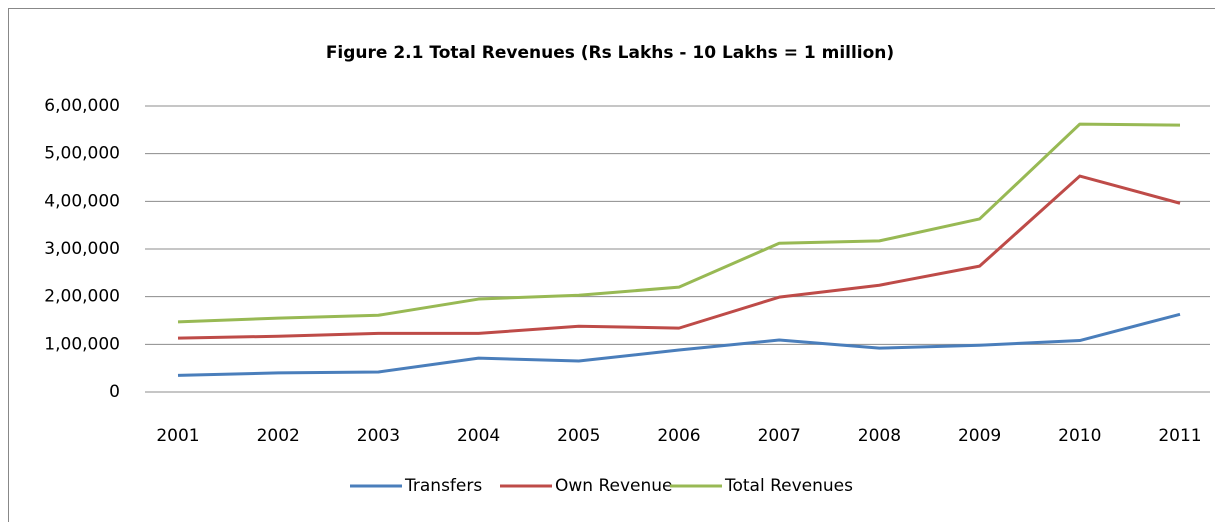 The width and height of the screenshot is (1215, 522). Describe the element at coordinates (779, 436) in the screenshot. I see `x-tick-label: 2007` at that location.